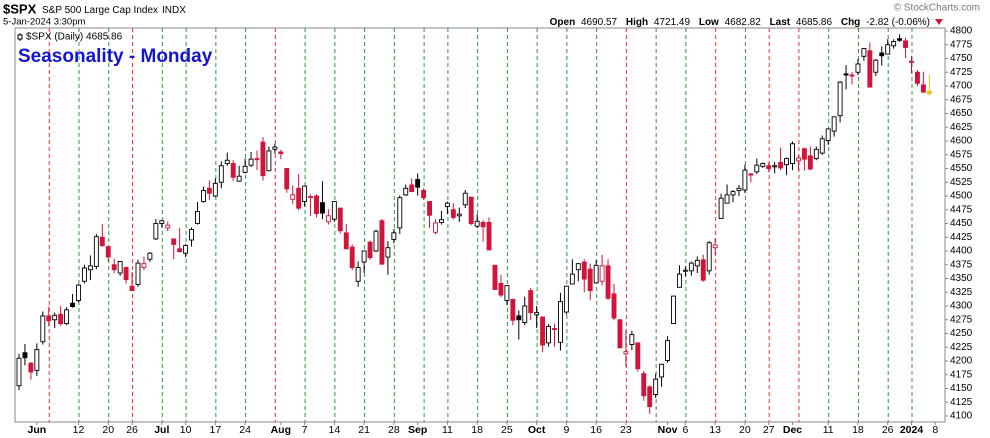 The height and width of the screenshot is (438, 990). Describe the element at coordinates (745, 430) in the screenshot. I see `x-tick-label: 20` at that location.